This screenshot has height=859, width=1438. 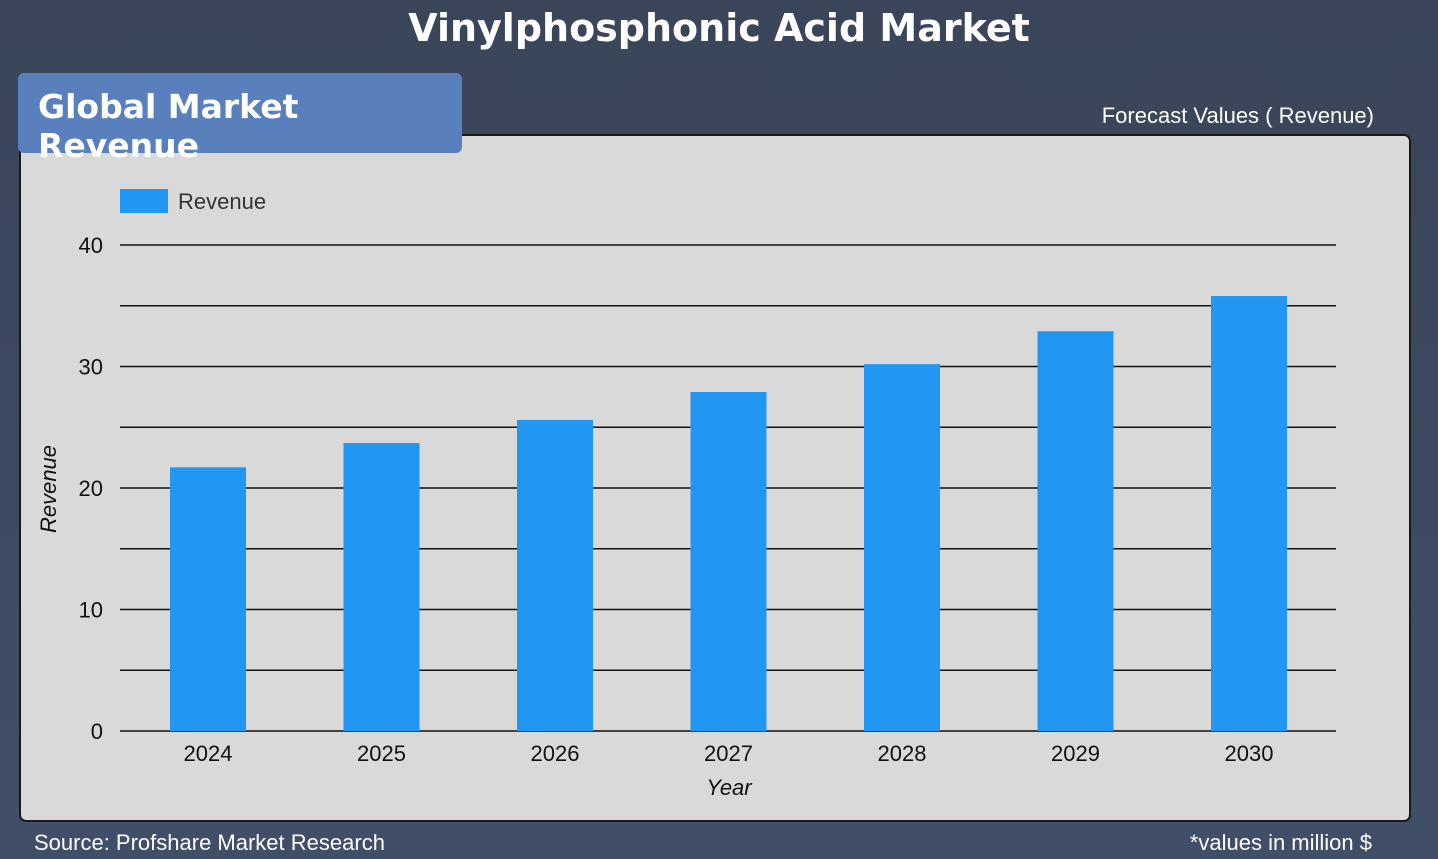 I want to click on x-tick-label: 2024, so click(x=208, y=753).